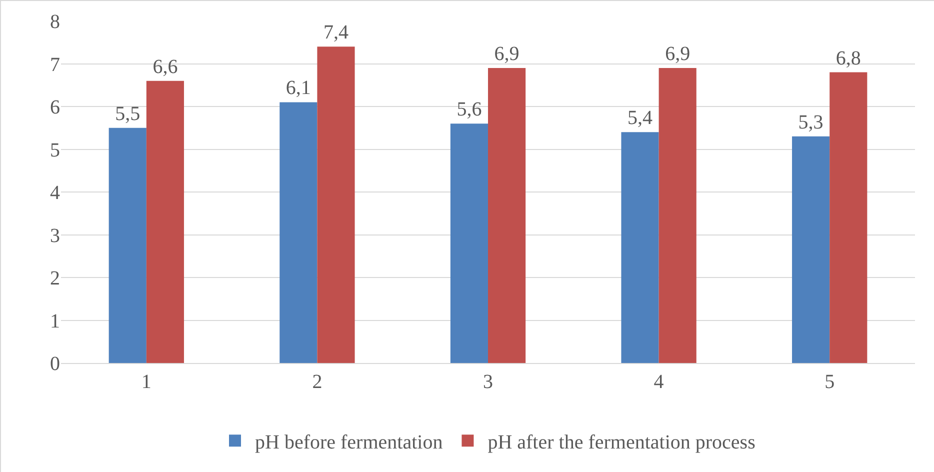  What do you see at coordinates (298, 88) in the screenshot?
I see `data-label: 6,1` at bounding box center [298, 88].